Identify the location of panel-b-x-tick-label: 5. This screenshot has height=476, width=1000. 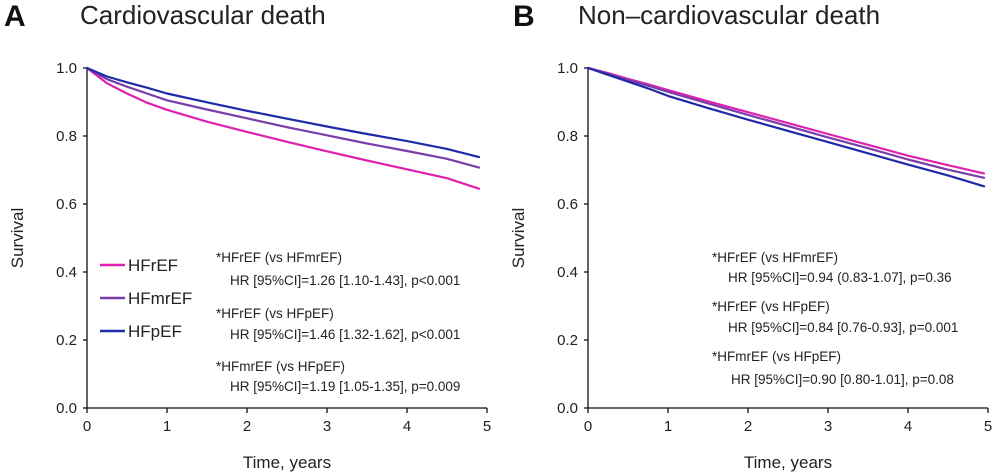
(988, 426).